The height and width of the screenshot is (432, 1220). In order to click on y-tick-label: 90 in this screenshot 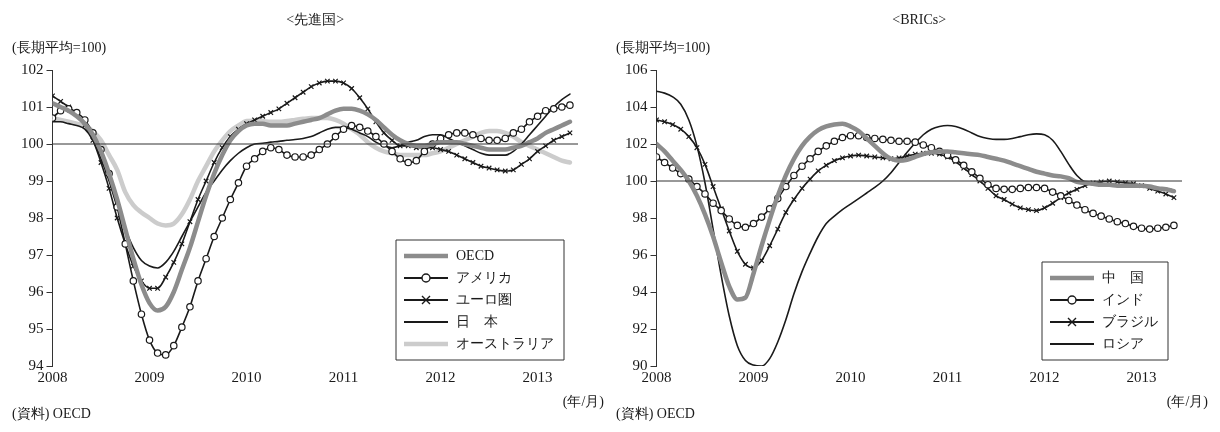, I will do `click(640, 364)`.